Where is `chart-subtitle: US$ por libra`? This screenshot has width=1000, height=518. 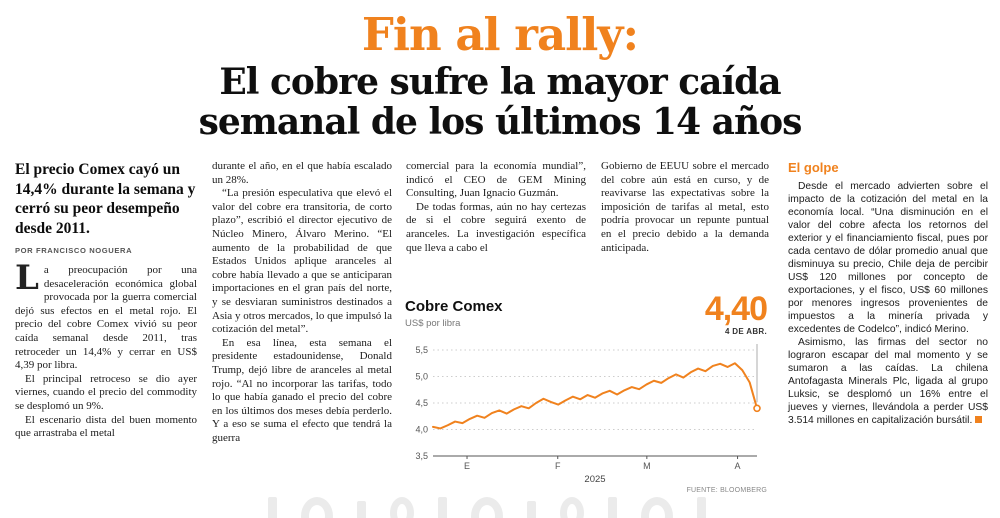
chart-subtitle: US$ por libra is located at coordinates (433, 323).